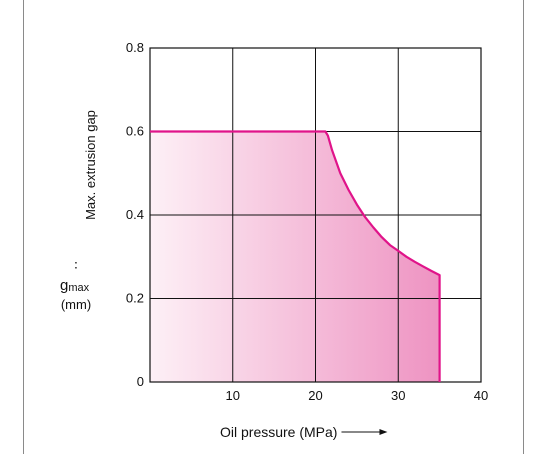  What do you see at coordinates (315, 395) in the screenshot?
I see `x-tick-label-20: 20` at bounding box center [315, 395].